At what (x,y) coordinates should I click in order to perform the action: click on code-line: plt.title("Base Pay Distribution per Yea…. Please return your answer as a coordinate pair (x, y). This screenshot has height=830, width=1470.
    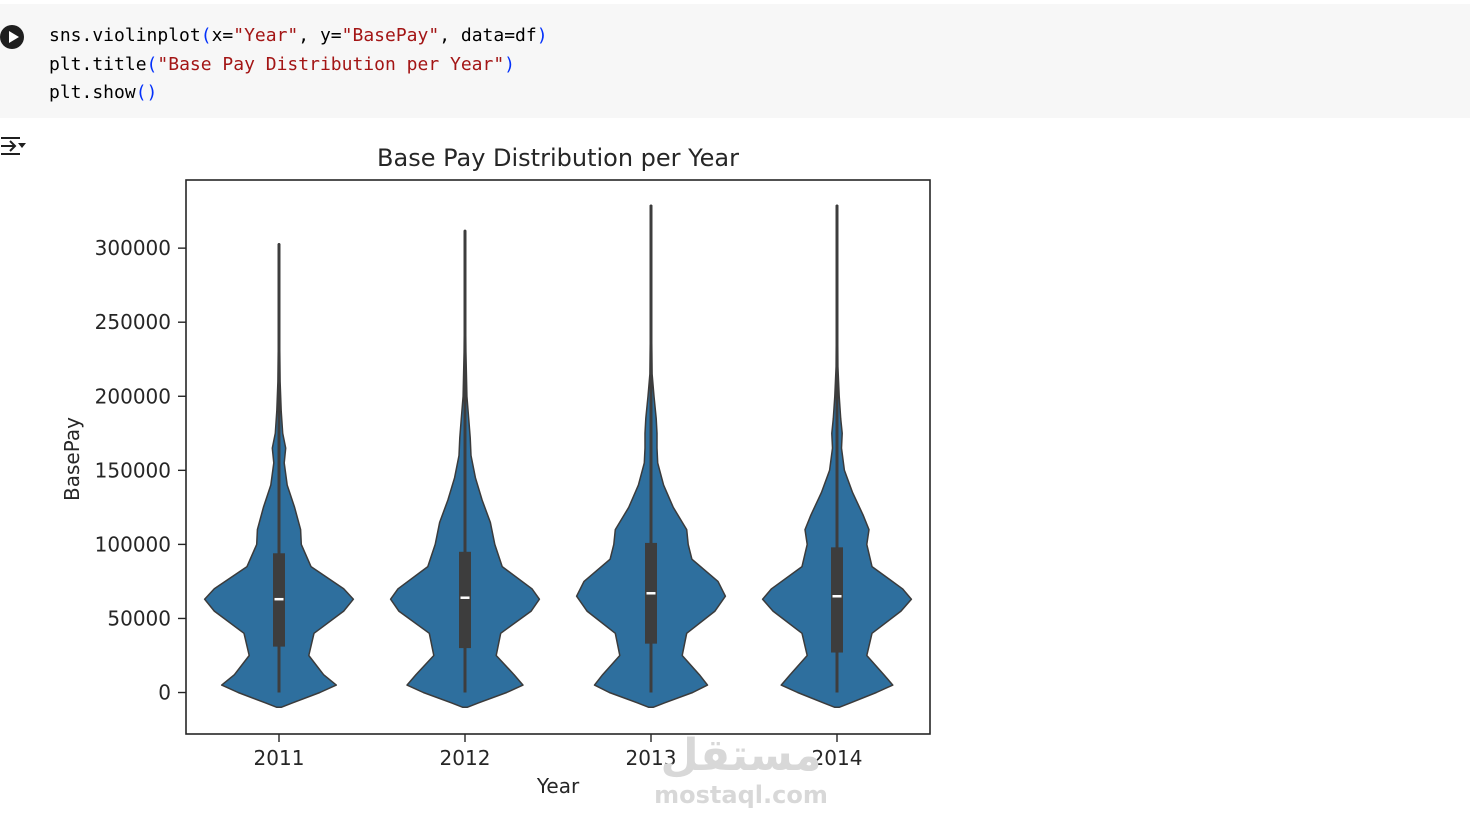
    Looking at the image, I should click on (282, 64).